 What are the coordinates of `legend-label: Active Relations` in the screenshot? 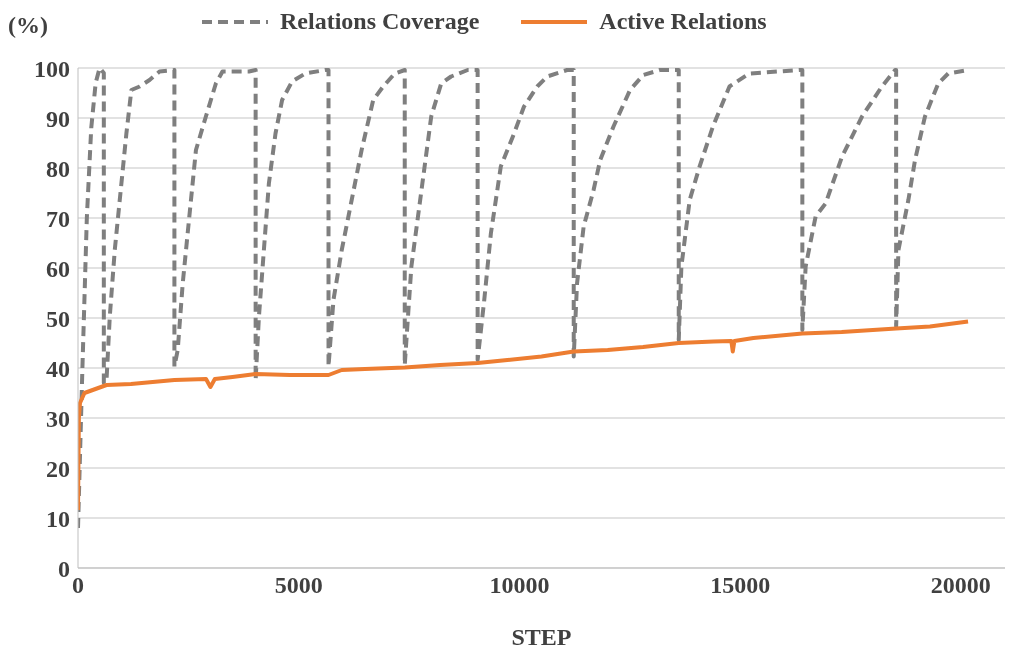 It's located at (683, 21).